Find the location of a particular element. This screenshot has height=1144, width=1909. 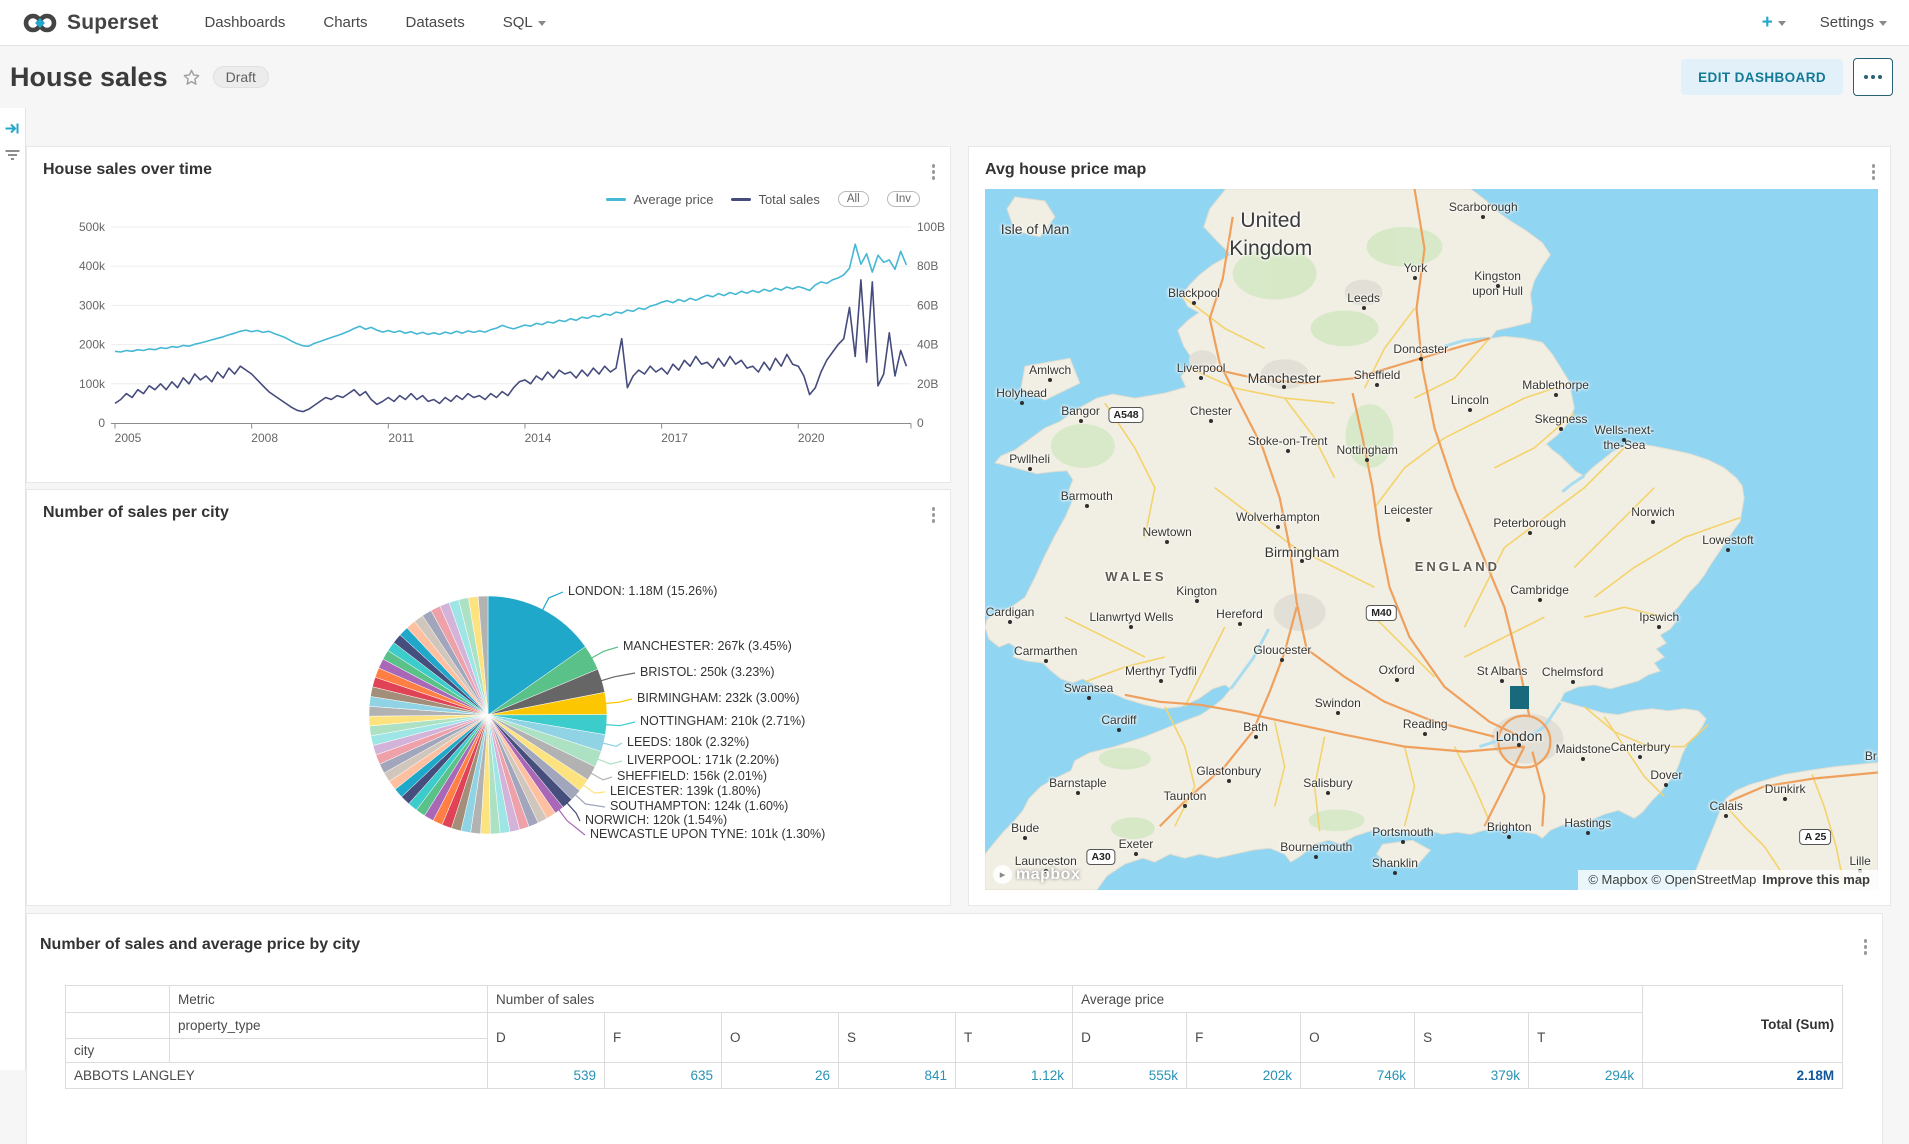

pie-slice is located at coordinates (483, 655).